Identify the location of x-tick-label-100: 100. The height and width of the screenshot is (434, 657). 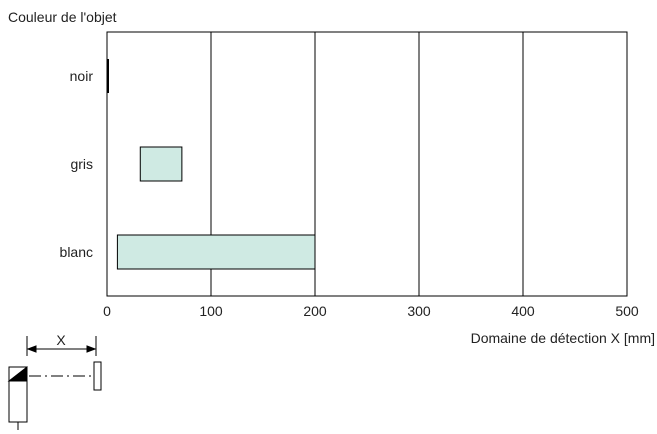
(211, 311).